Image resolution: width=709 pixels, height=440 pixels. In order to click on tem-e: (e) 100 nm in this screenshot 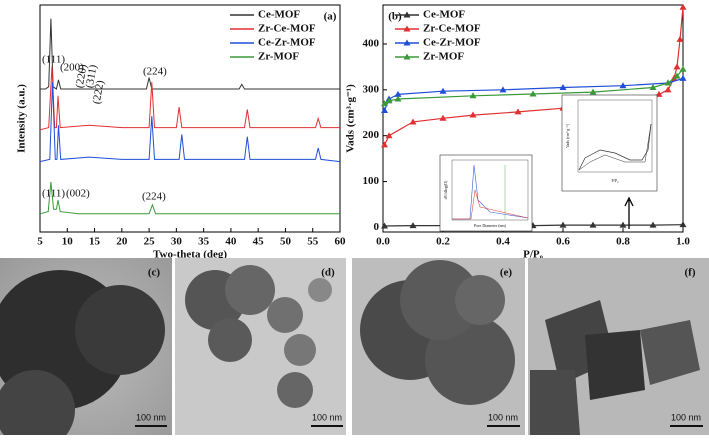, I will do `click(438, 346)`.